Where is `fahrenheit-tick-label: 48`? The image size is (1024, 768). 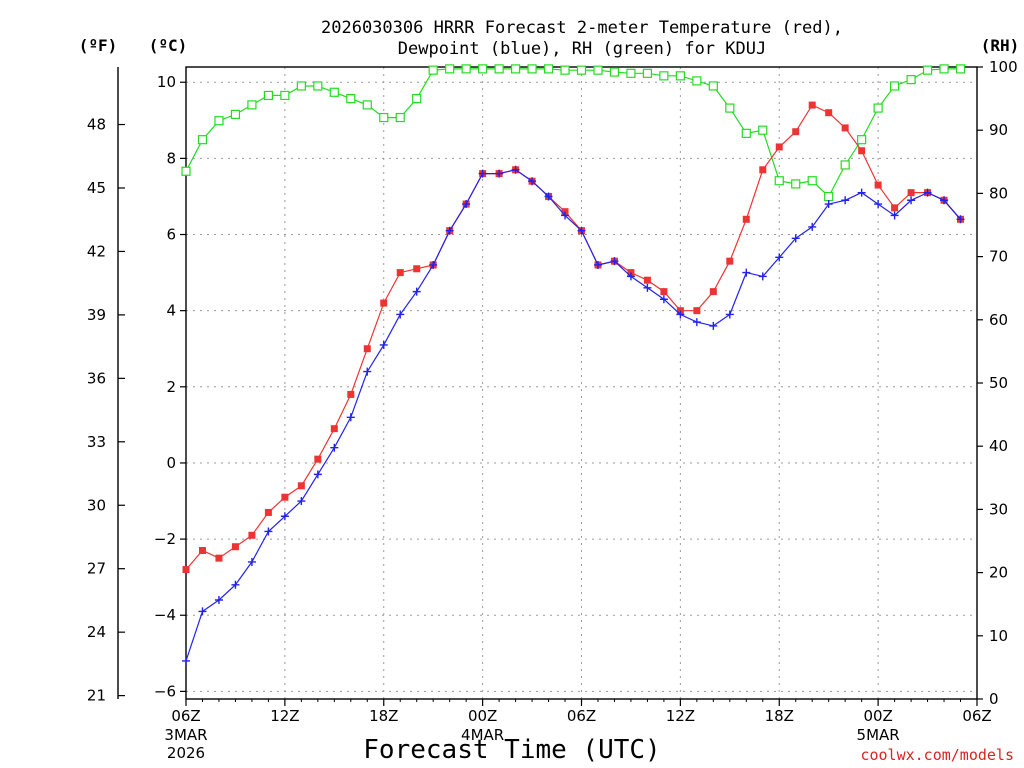 fahrenheit-tick-label: 48 is located at coordinates (96, 125).